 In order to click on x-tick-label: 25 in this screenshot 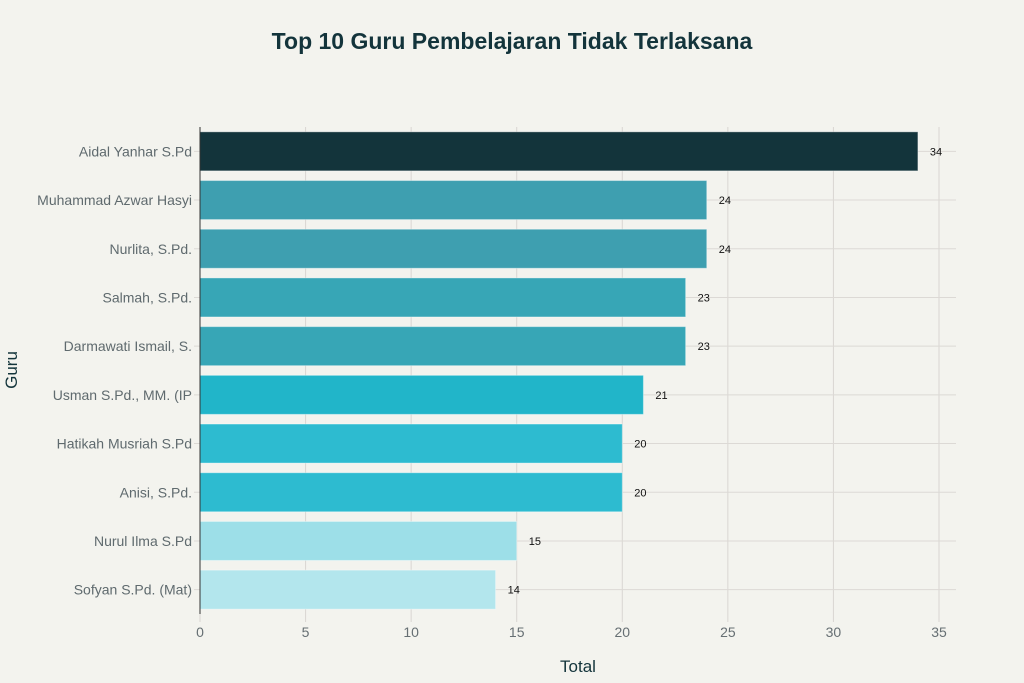, I will do `click(728, 632)`.